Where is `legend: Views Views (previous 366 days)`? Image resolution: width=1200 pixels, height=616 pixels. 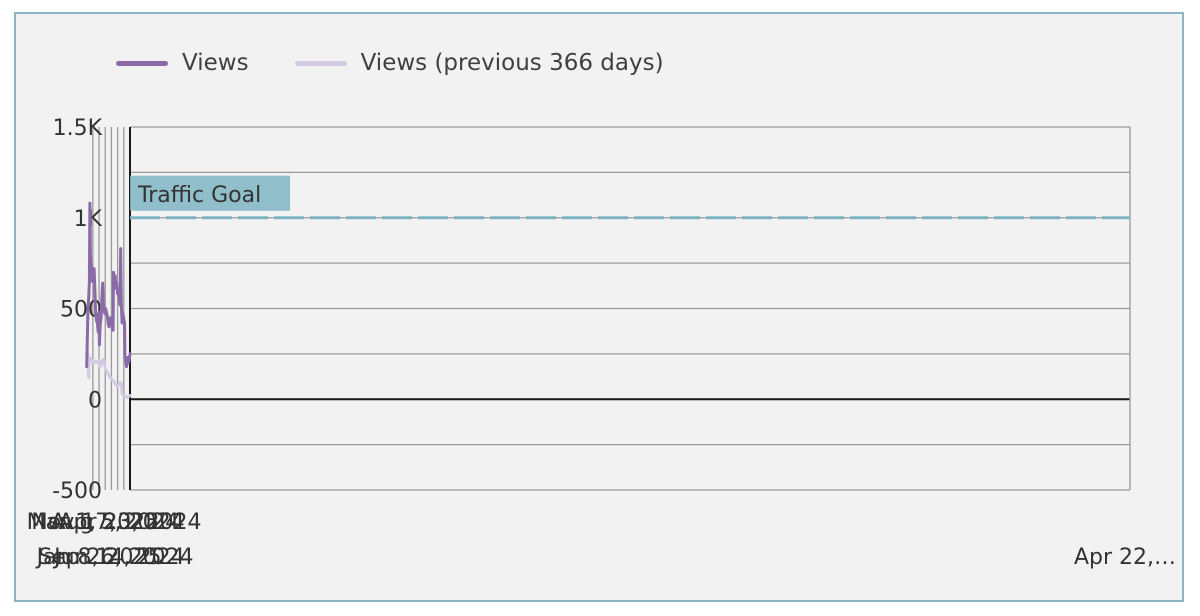
legend: Views Views (previous 366 days) is located at coordinates (390, 63).